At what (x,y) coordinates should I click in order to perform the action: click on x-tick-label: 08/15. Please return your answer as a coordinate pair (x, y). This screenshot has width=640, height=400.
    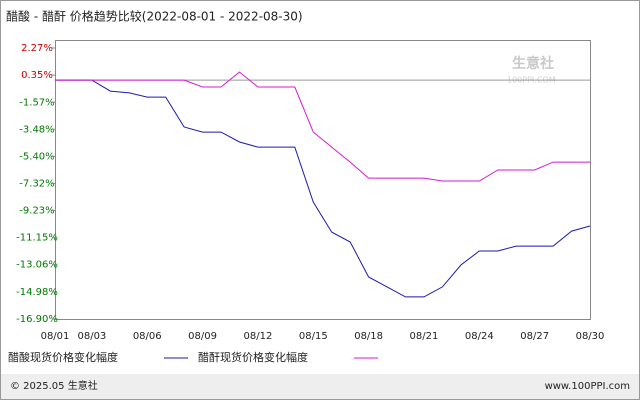
    Looking at the image, I should click on (313, 336).